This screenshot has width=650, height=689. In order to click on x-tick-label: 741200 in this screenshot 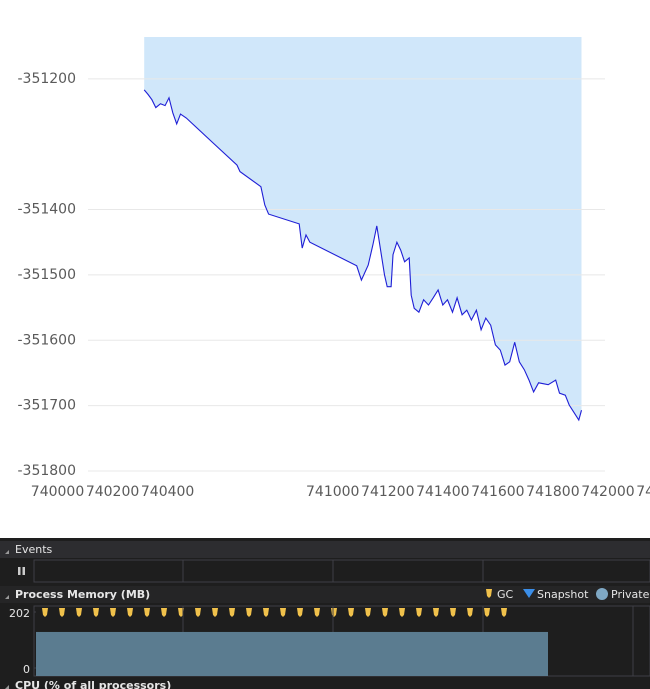, I will do `click(387, 492)`.